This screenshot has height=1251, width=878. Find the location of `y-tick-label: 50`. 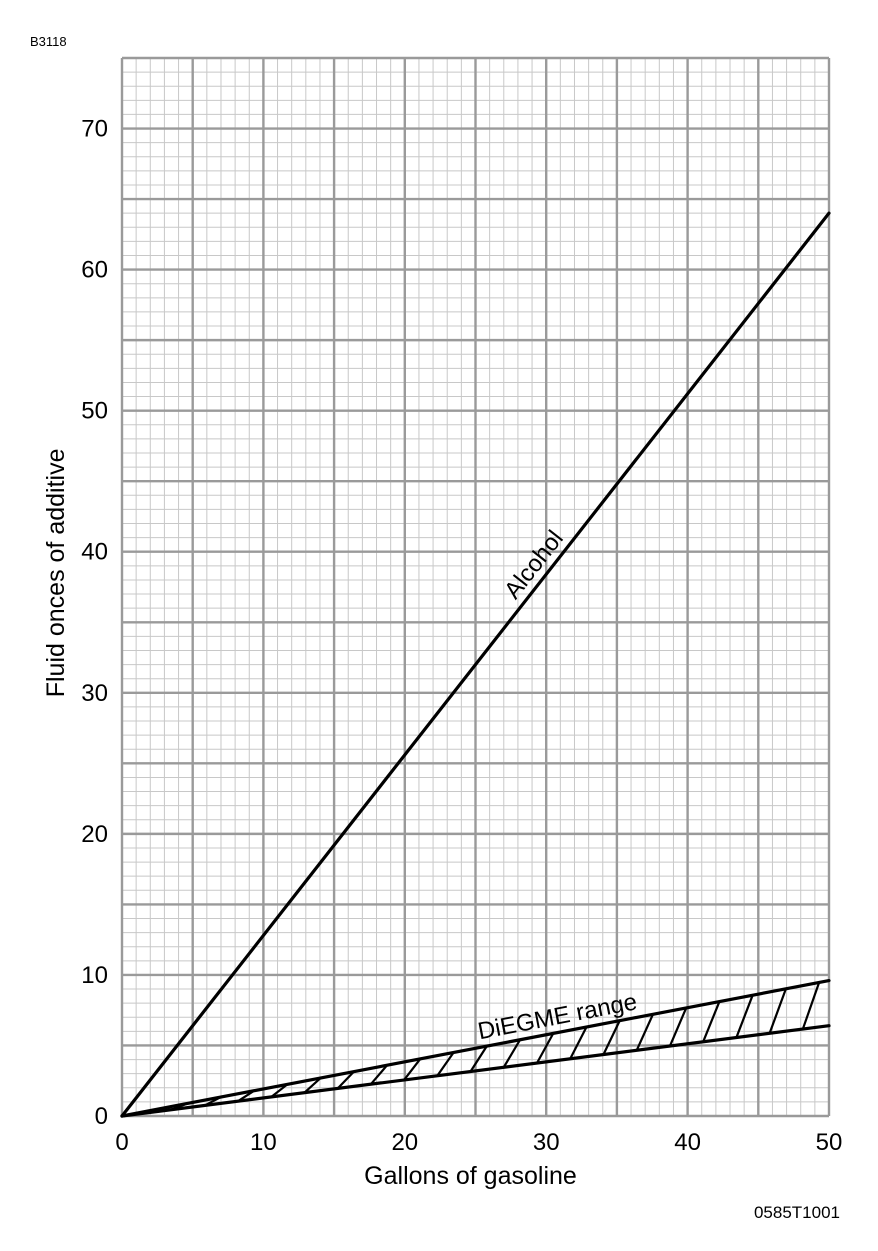

y-tick-label: 50 is located at coordinates (94, 411).